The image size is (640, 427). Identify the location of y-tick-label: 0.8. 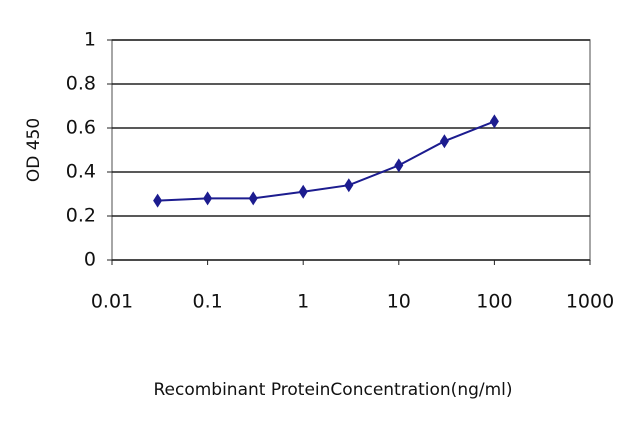
(81, 84).